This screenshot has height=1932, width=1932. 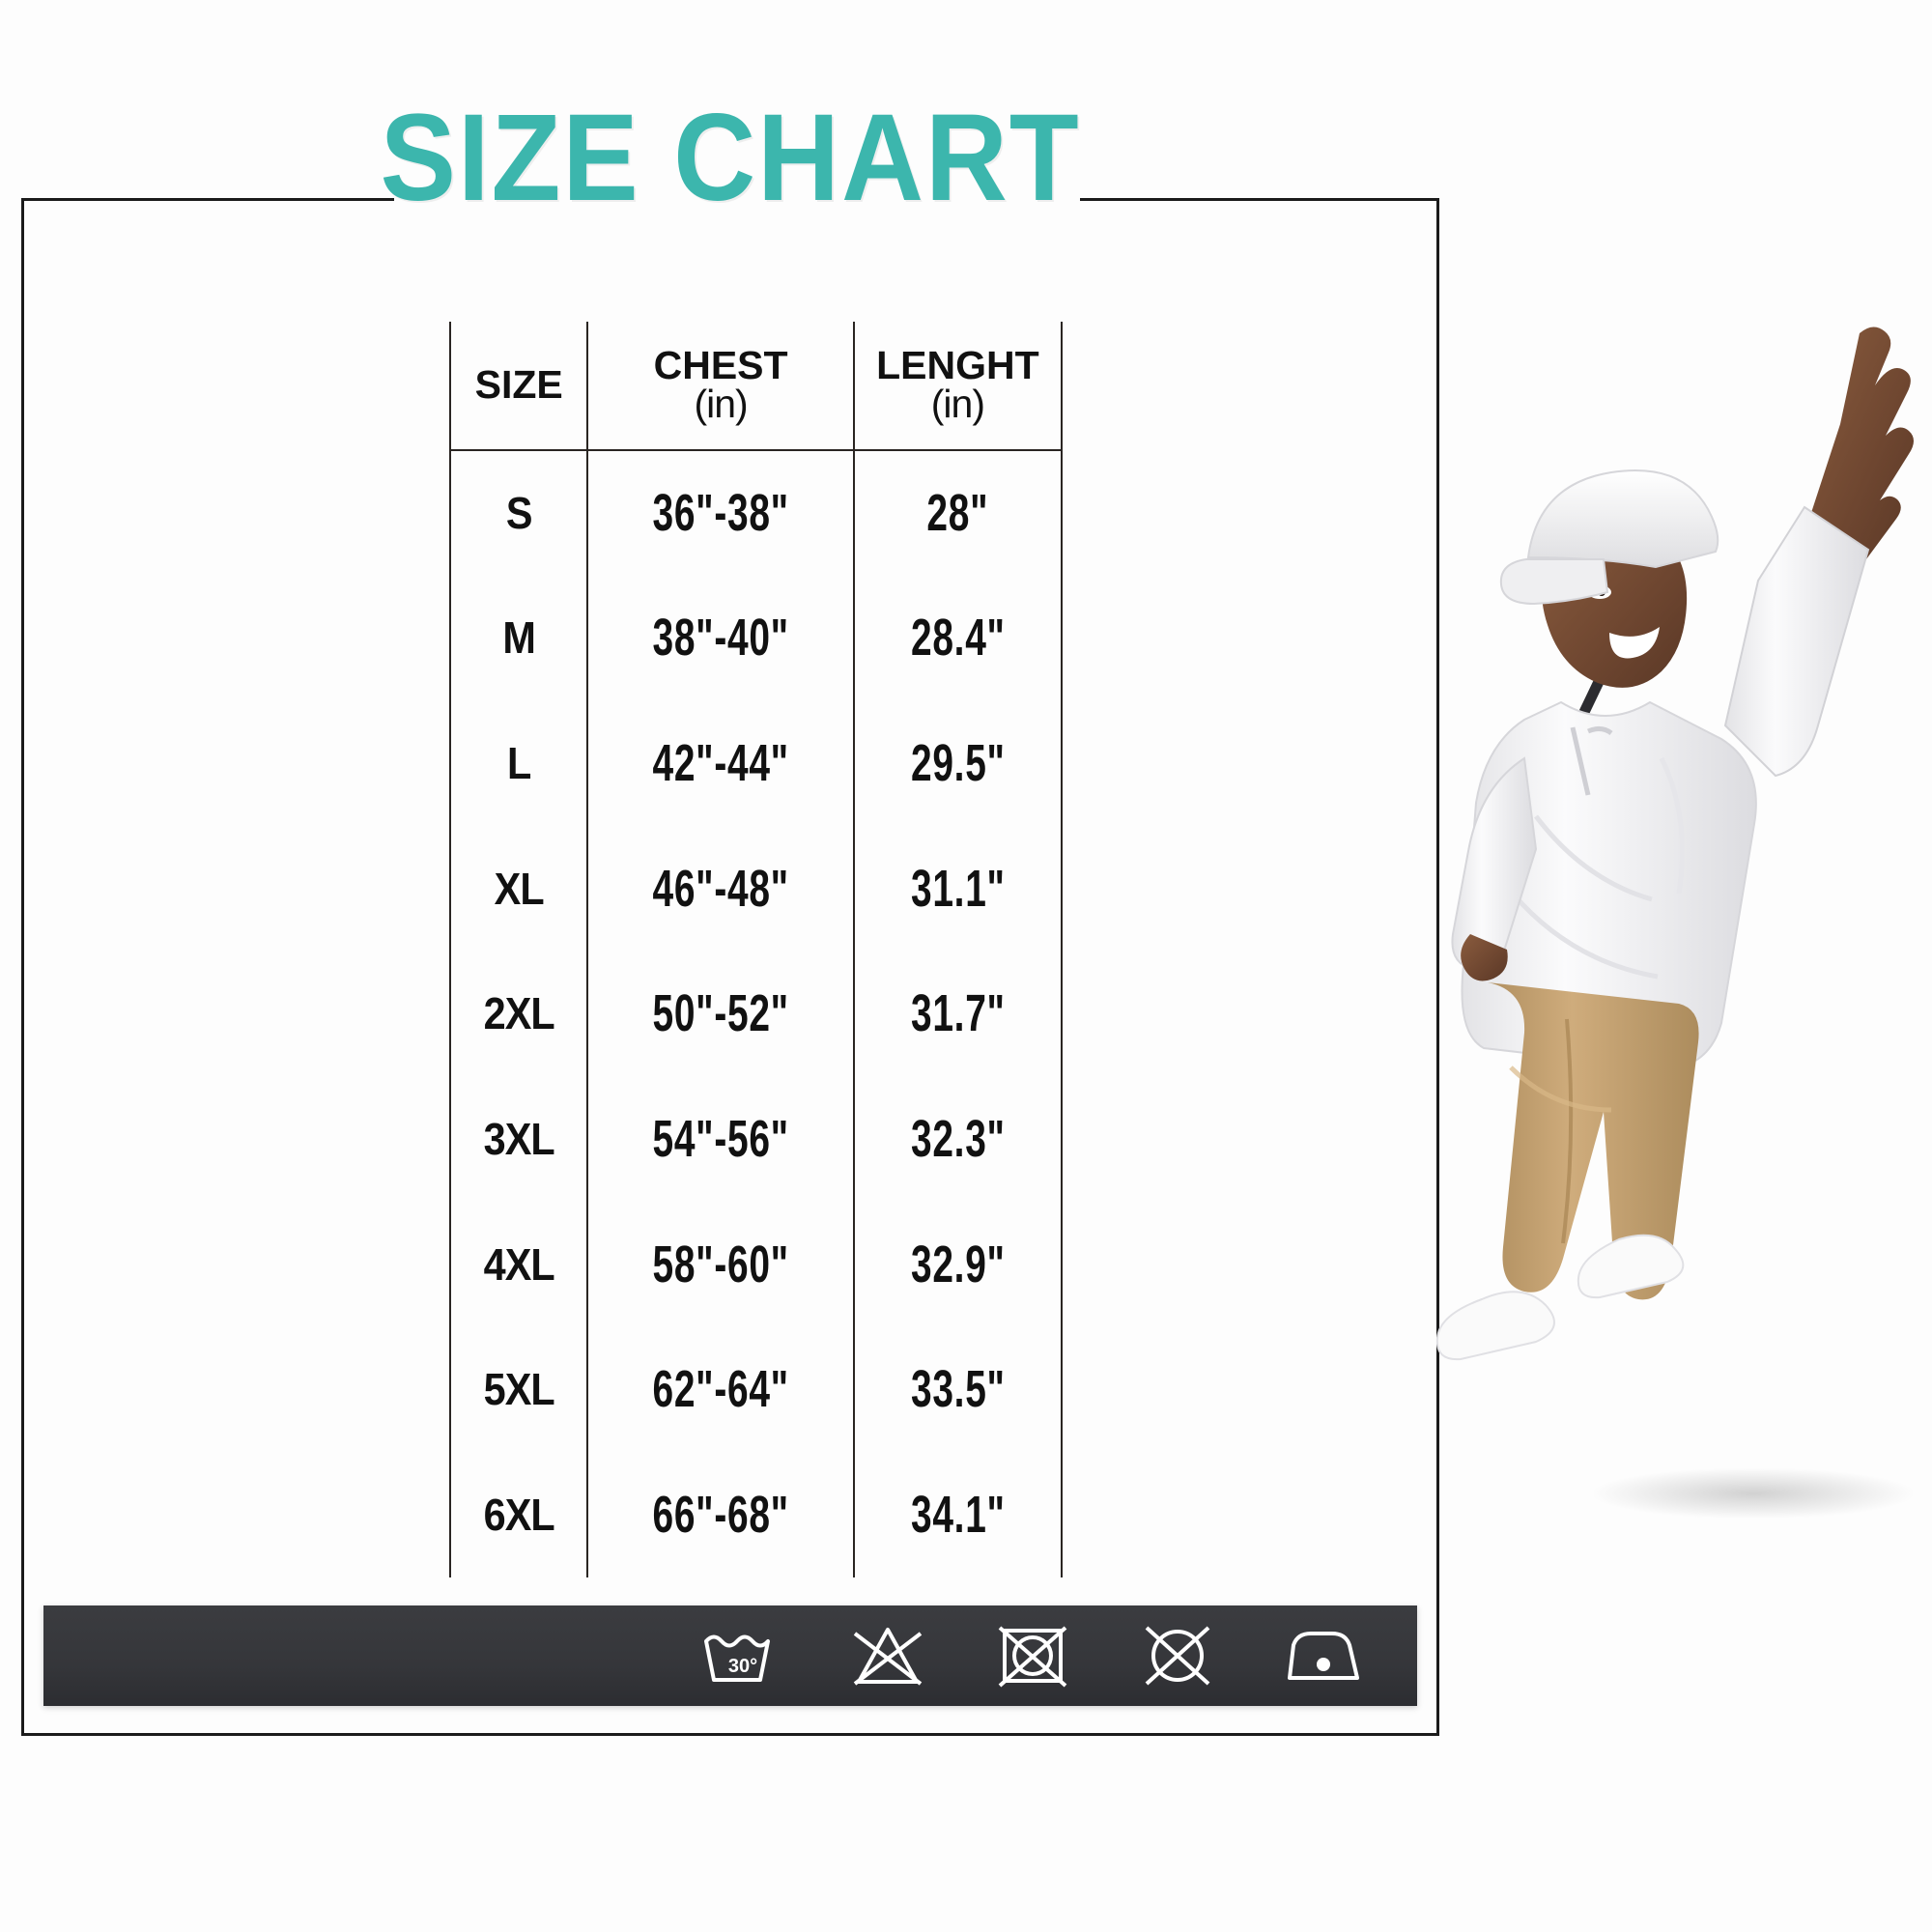 I want to click on cell-length-value: 31.7", so click(x=958, y=1013).